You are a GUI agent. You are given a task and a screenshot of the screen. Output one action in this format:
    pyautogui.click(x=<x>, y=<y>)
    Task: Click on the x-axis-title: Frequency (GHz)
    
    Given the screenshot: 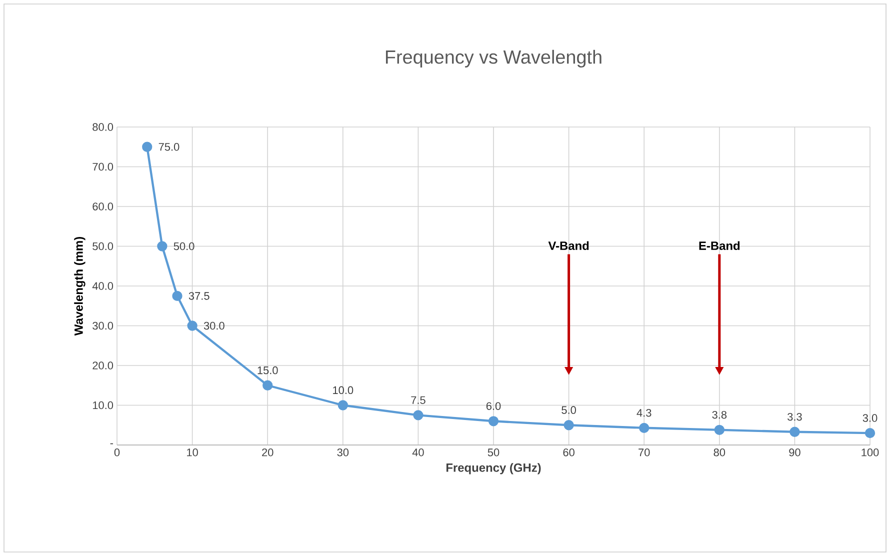 What is the action you would take?
    pyautogui.click(x=493, y=468)
    